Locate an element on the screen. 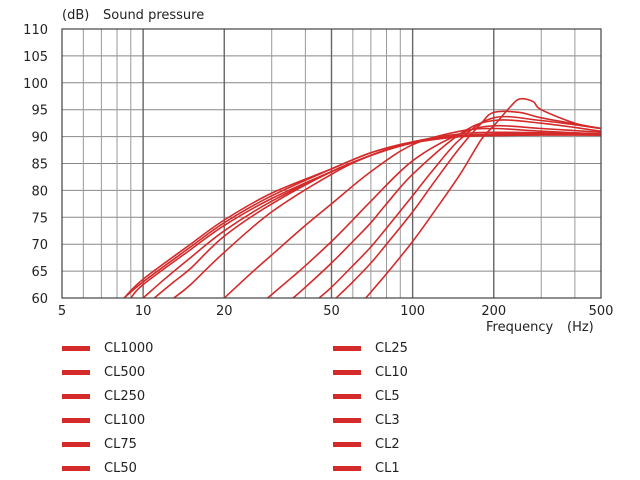 This screenshot has height=480, width=640. y-axis-label: Sound pressure is located at coordinates (153, 15).